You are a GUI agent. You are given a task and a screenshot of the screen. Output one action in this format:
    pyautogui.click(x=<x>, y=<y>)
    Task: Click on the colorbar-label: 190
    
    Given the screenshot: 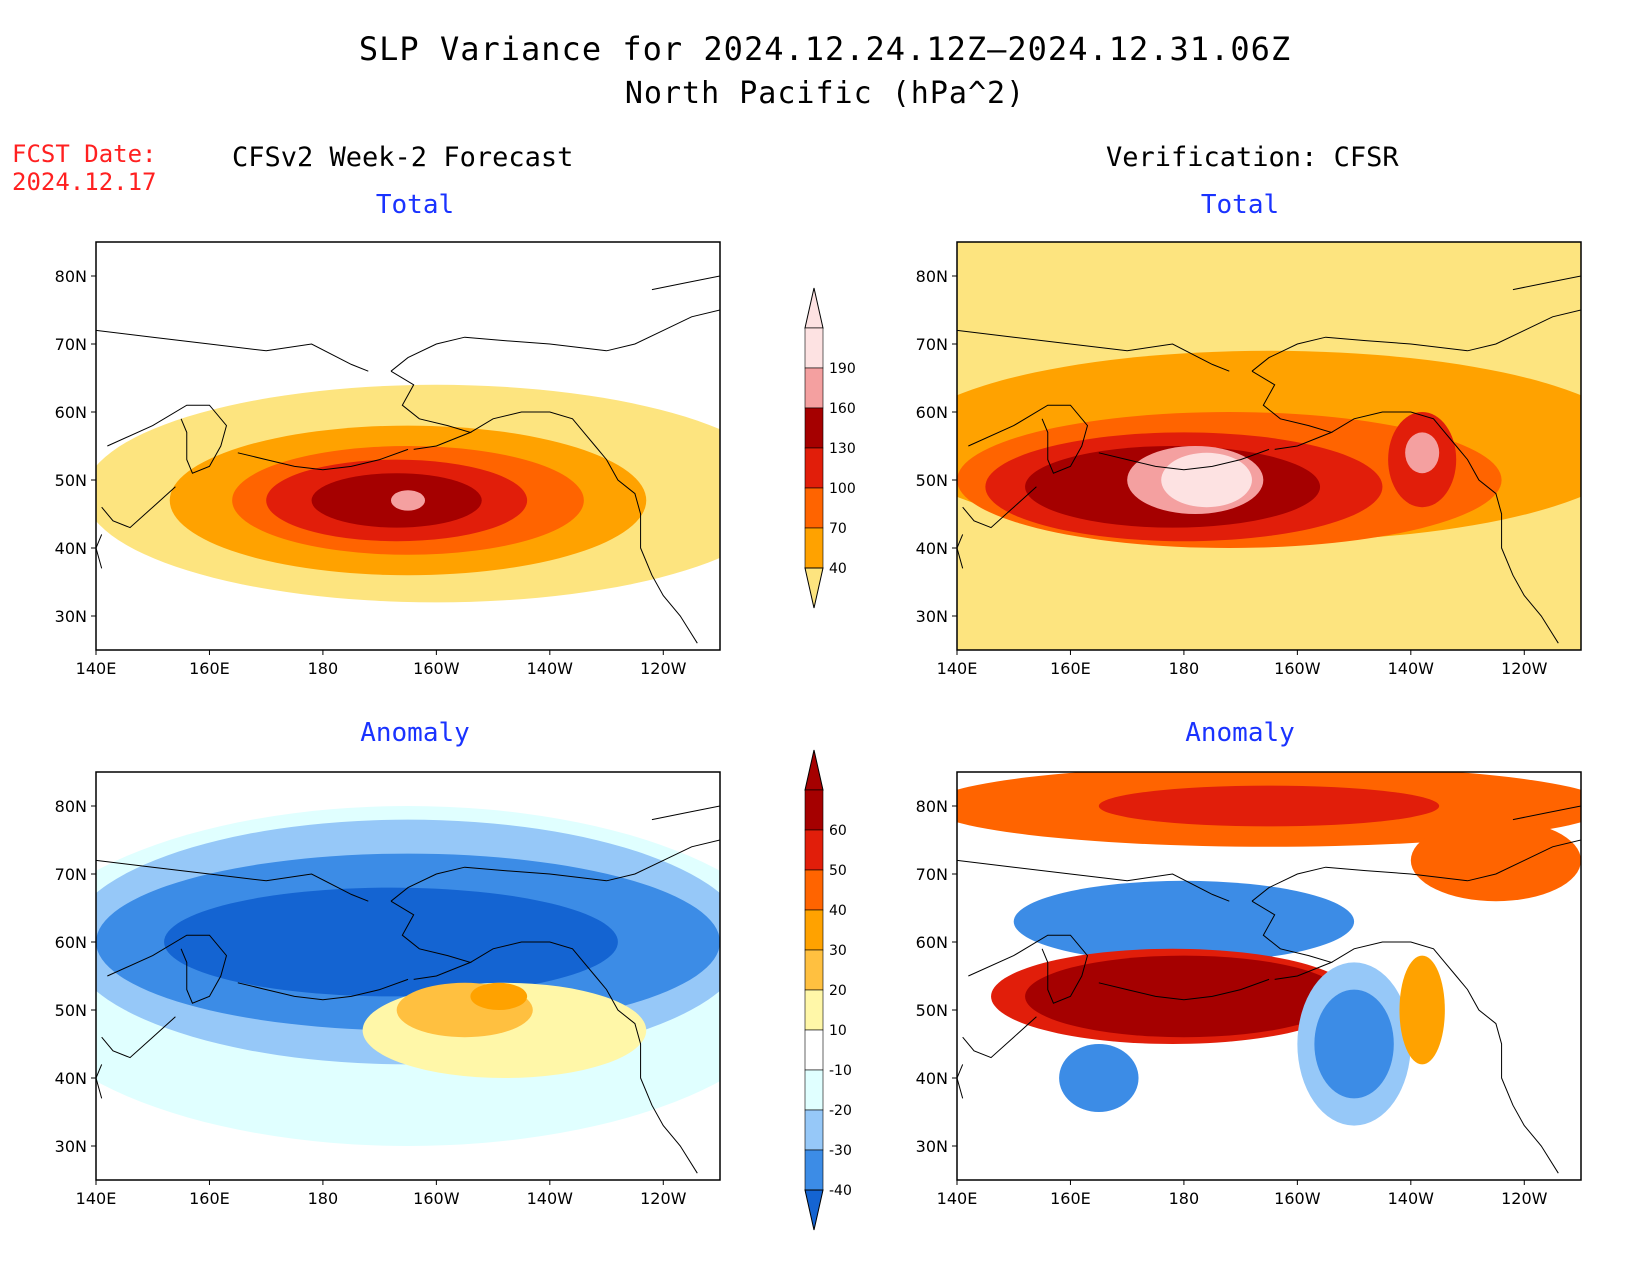 What is the action you would take?
    pyautogui.click(x=842, y=369)
    